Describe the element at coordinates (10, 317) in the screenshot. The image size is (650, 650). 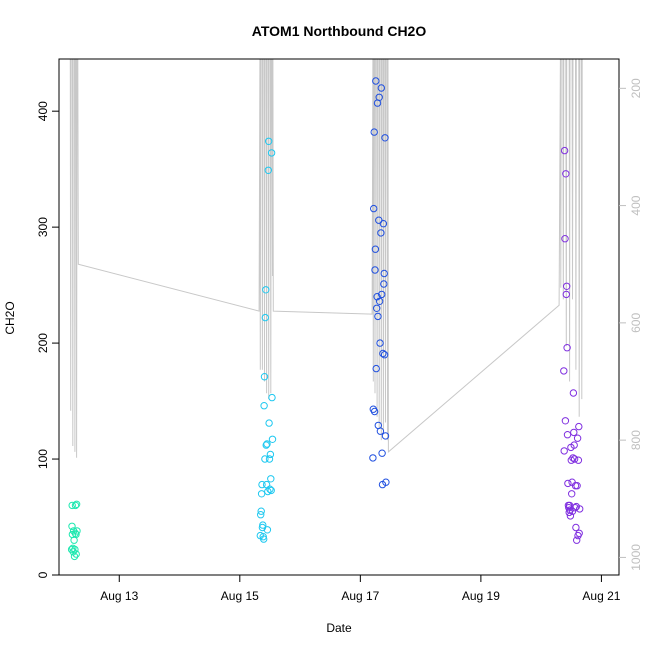
I see `y-axis-label: CH2O` at that location.